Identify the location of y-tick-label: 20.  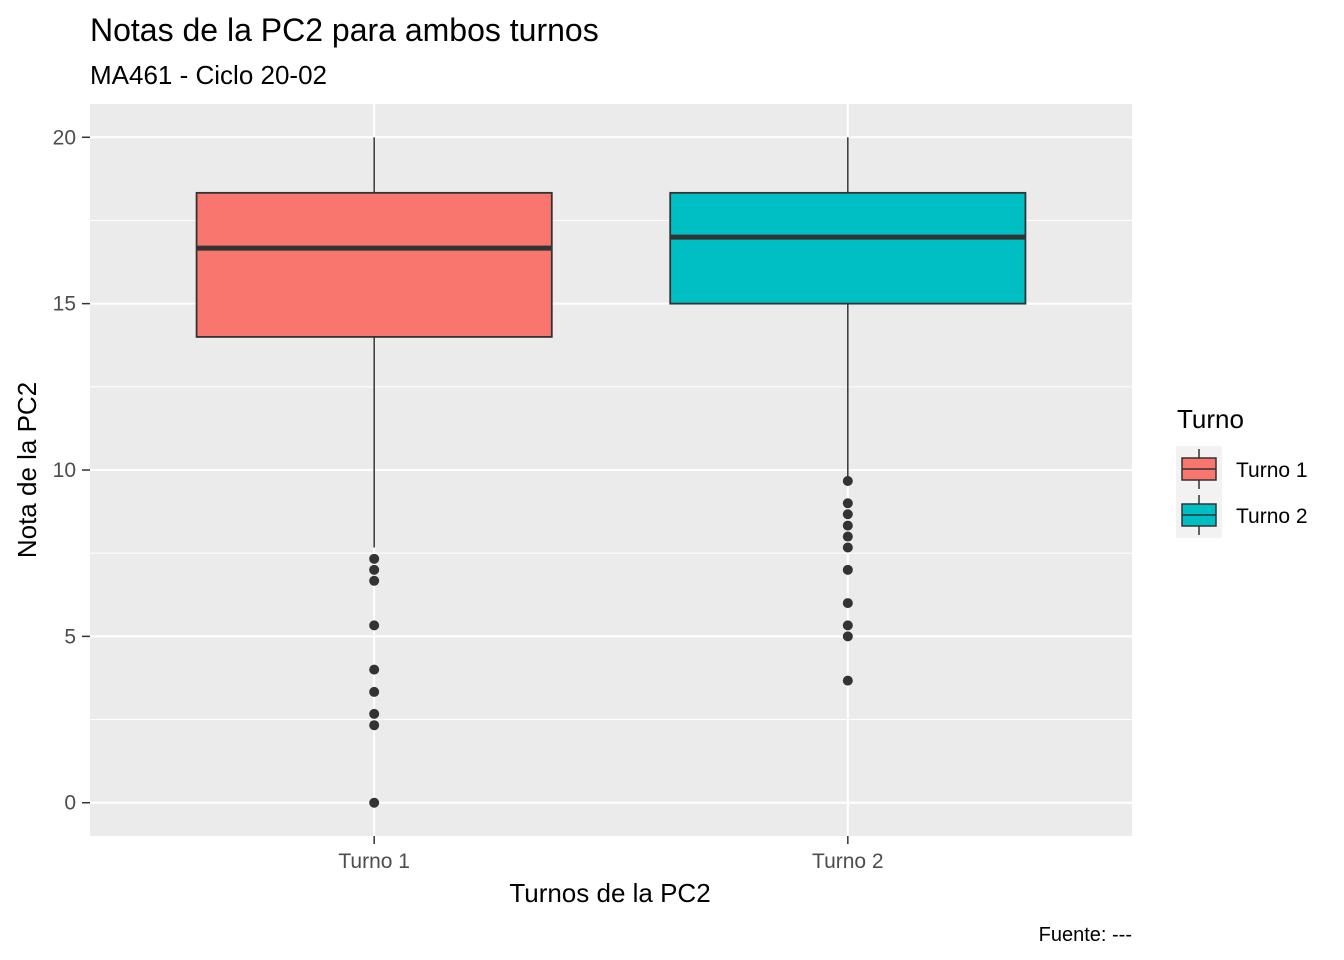
(64, 137).